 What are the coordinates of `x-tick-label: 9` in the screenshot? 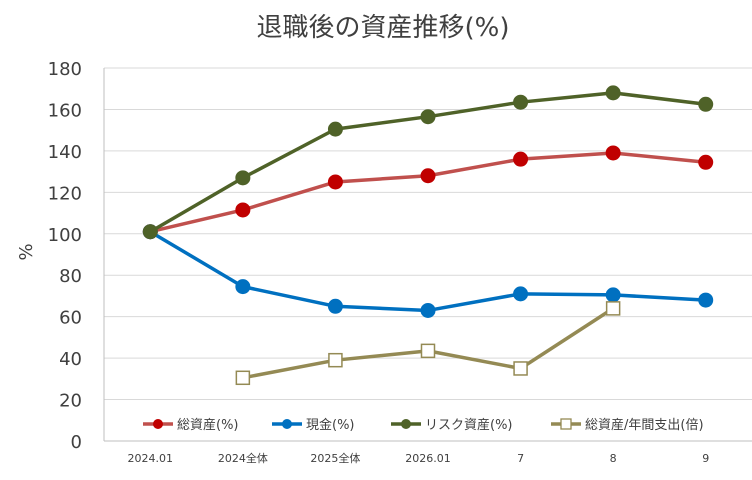 It's located at (705, 458).